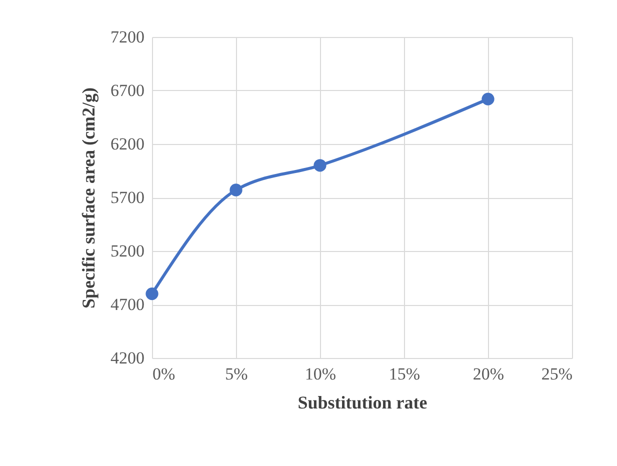  I want to click on y-tick-label: 7200, so click(127, 37).